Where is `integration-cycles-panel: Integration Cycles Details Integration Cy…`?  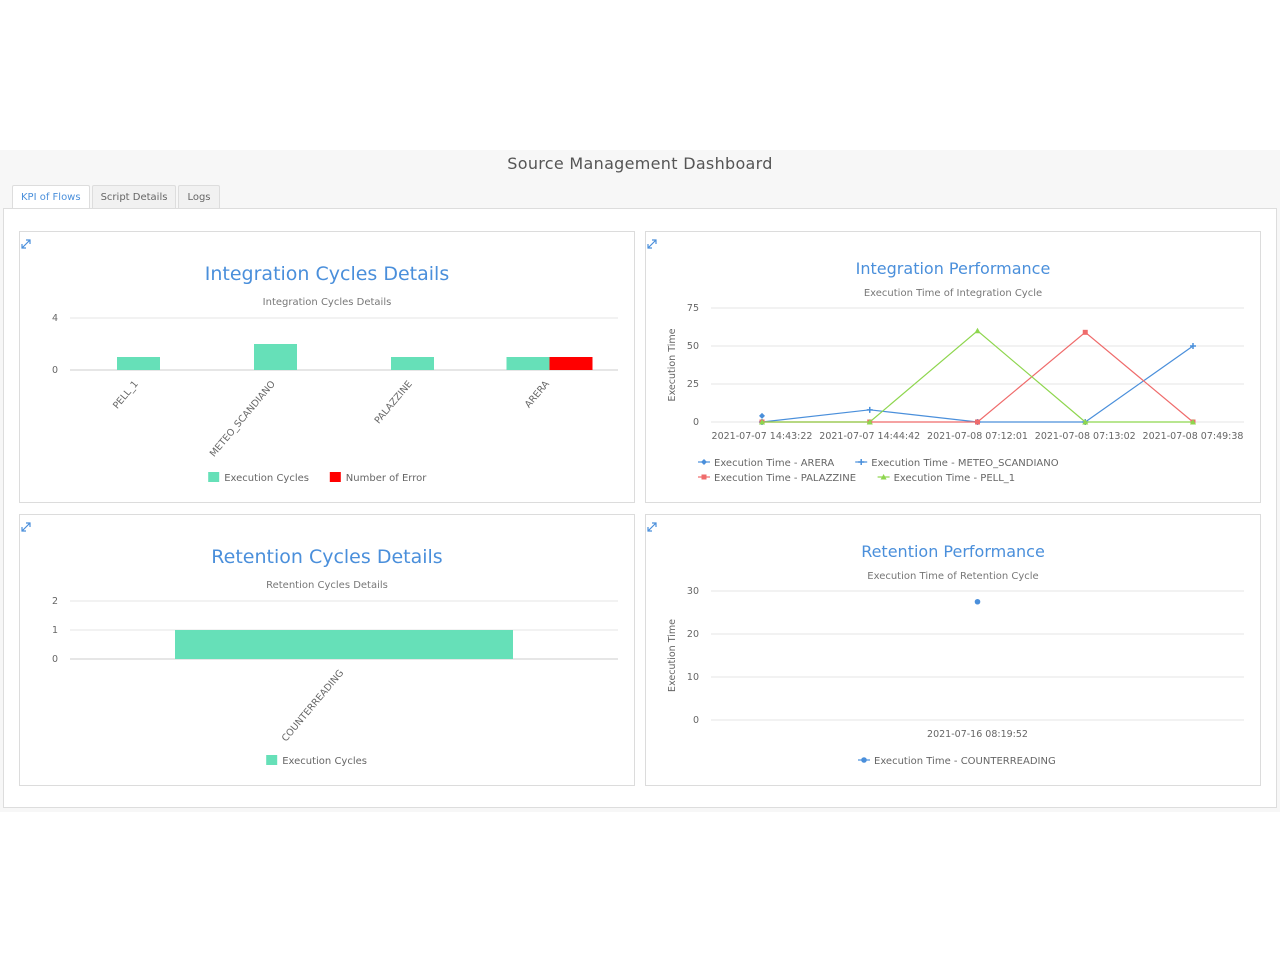
integration-cycles-panel: Integration Cycles Details Integration Cy… is located at coordinates (327, 367).